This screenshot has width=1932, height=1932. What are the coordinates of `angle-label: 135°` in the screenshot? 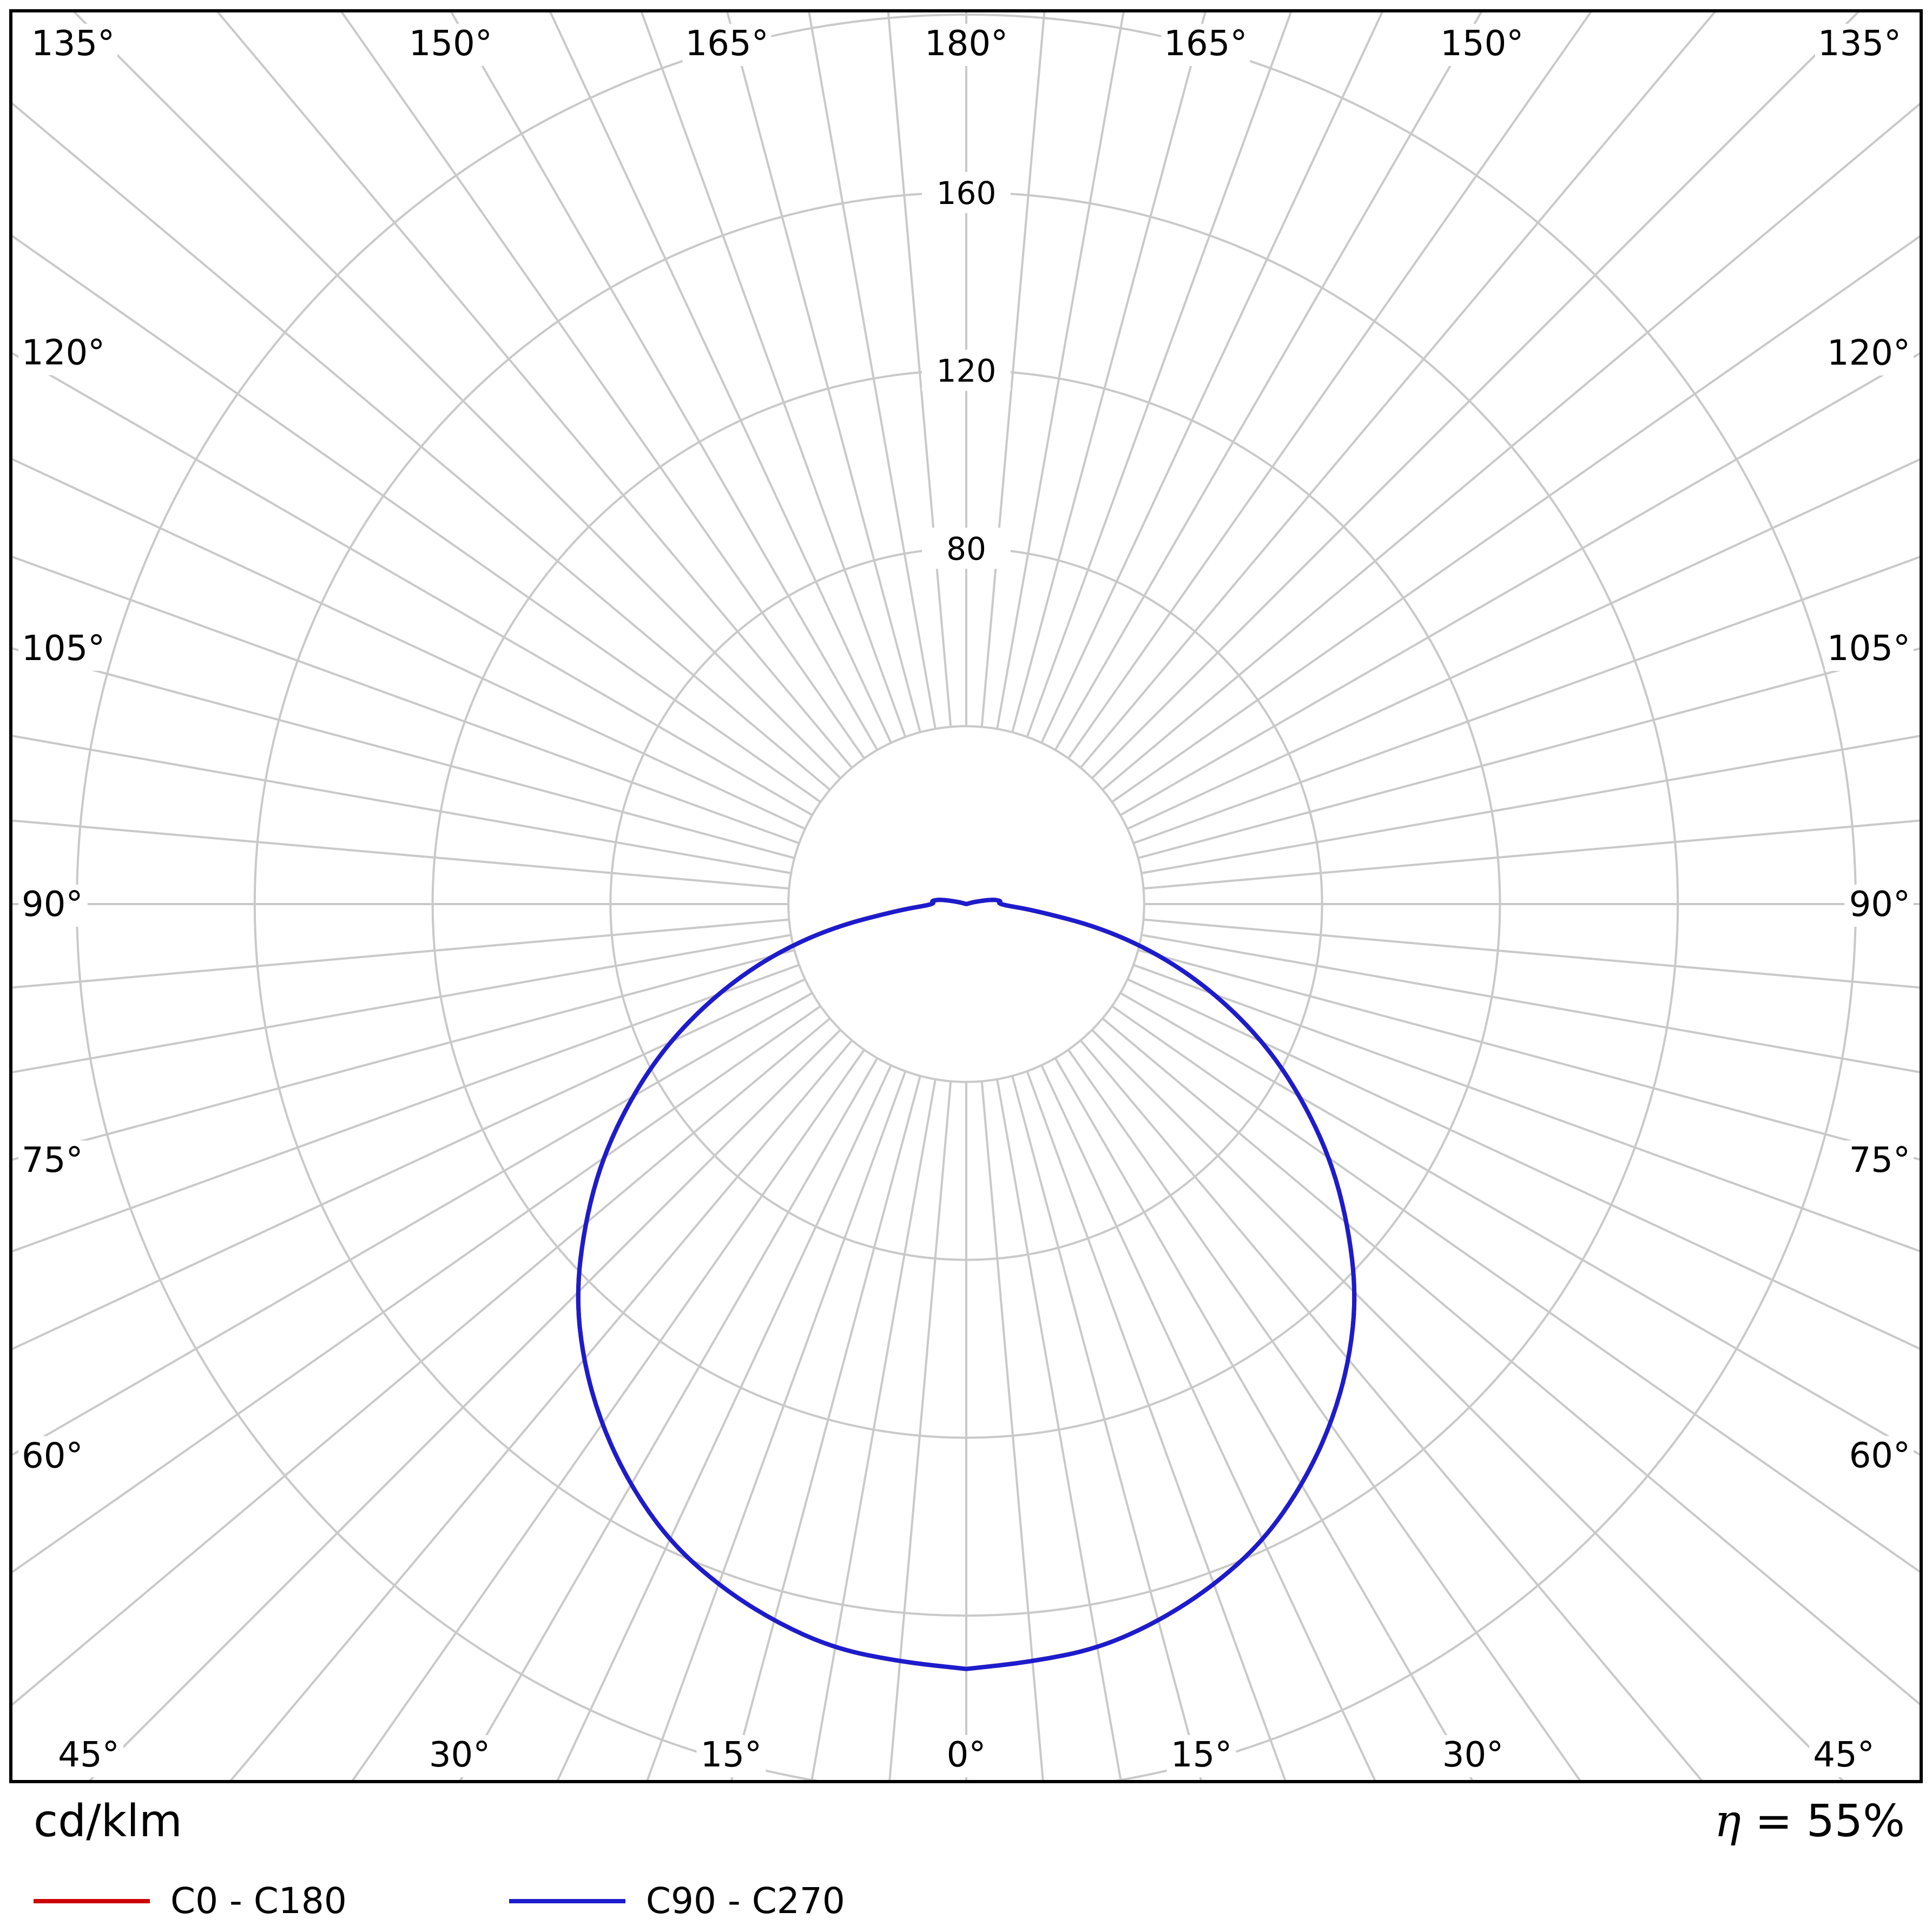 It's located at (73, 44).